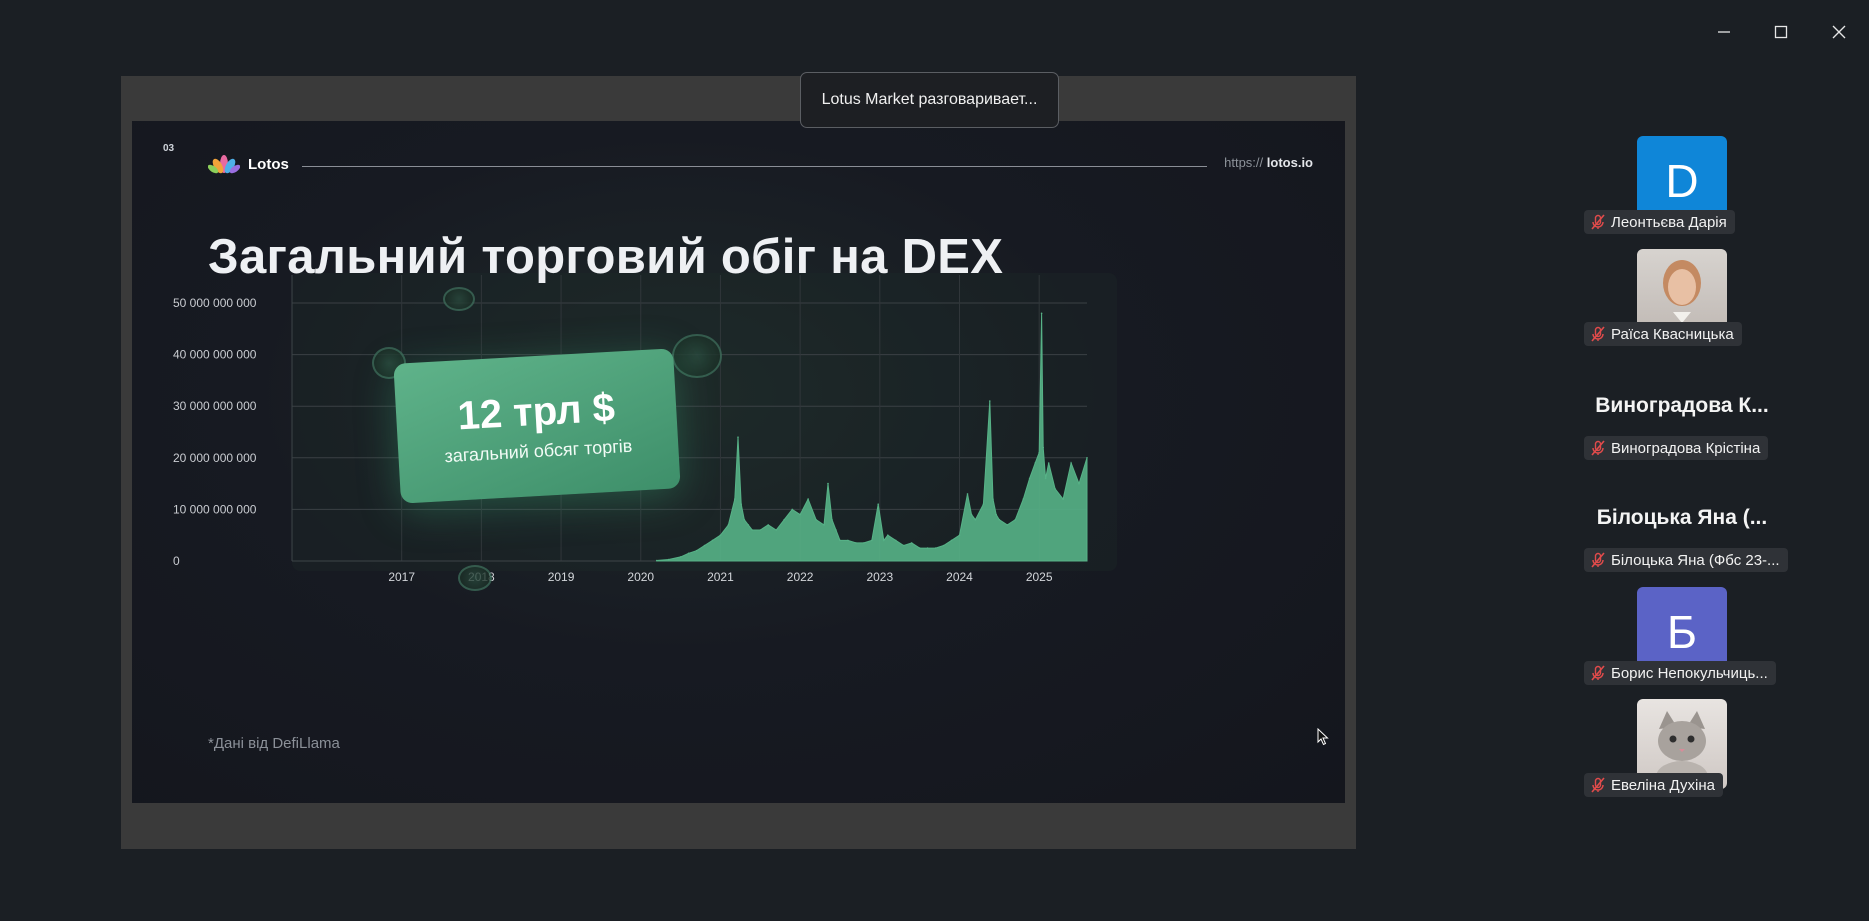 The image size is (1869, 921). What do you see at coordinates (1289, 162) in the screenshot?
I see `url-domain: lotos.io` at bounding box center [1289, 162].